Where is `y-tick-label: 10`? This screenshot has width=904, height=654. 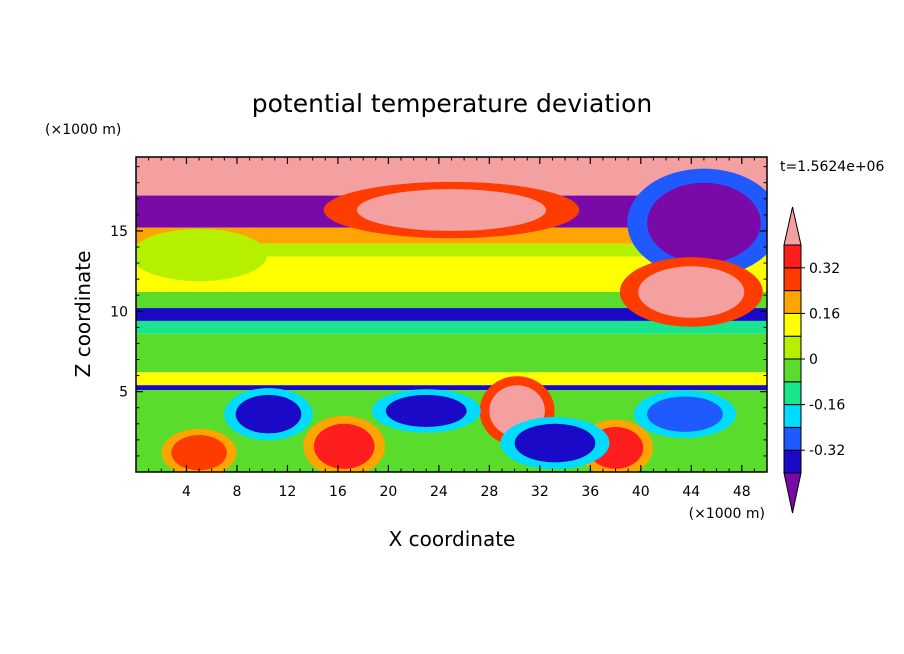
y-tick-label: 10 is located at coordinates (119, 312).